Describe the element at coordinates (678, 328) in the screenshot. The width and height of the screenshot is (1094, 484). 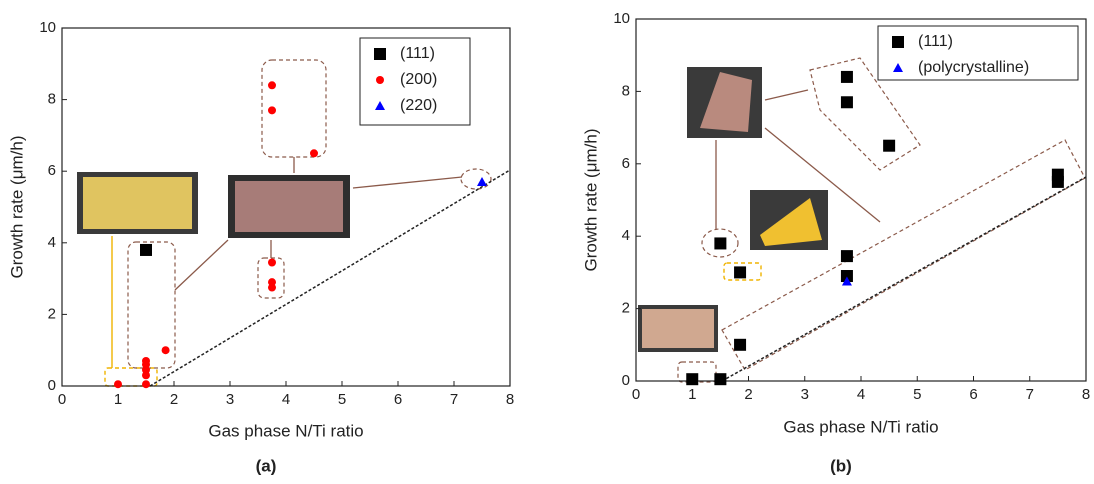
I see `photo-beige` at that location.